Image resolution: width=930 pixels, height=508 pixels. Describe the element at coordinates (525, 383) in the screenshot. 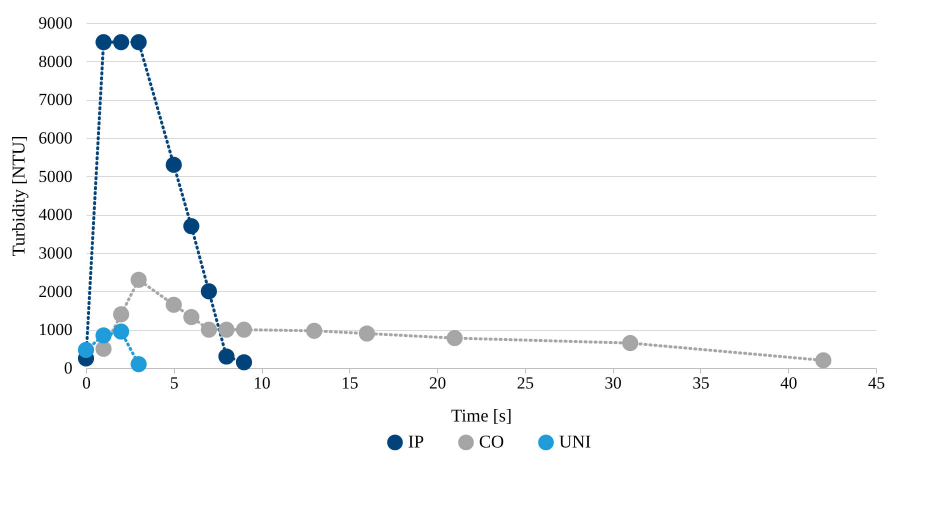

I see `x-tick-label: 25` at that location.